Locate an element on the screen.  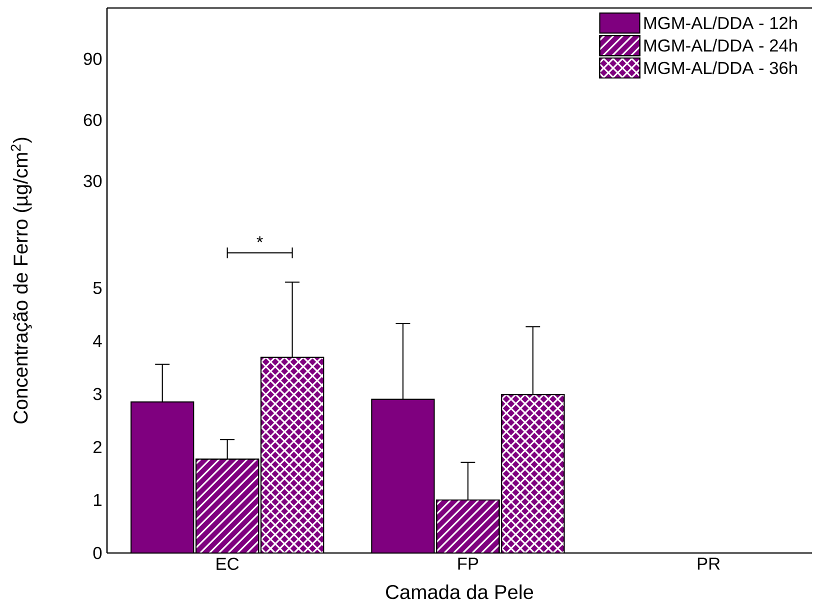
y-tick-label: 1 is located at coordinates (98, 500).